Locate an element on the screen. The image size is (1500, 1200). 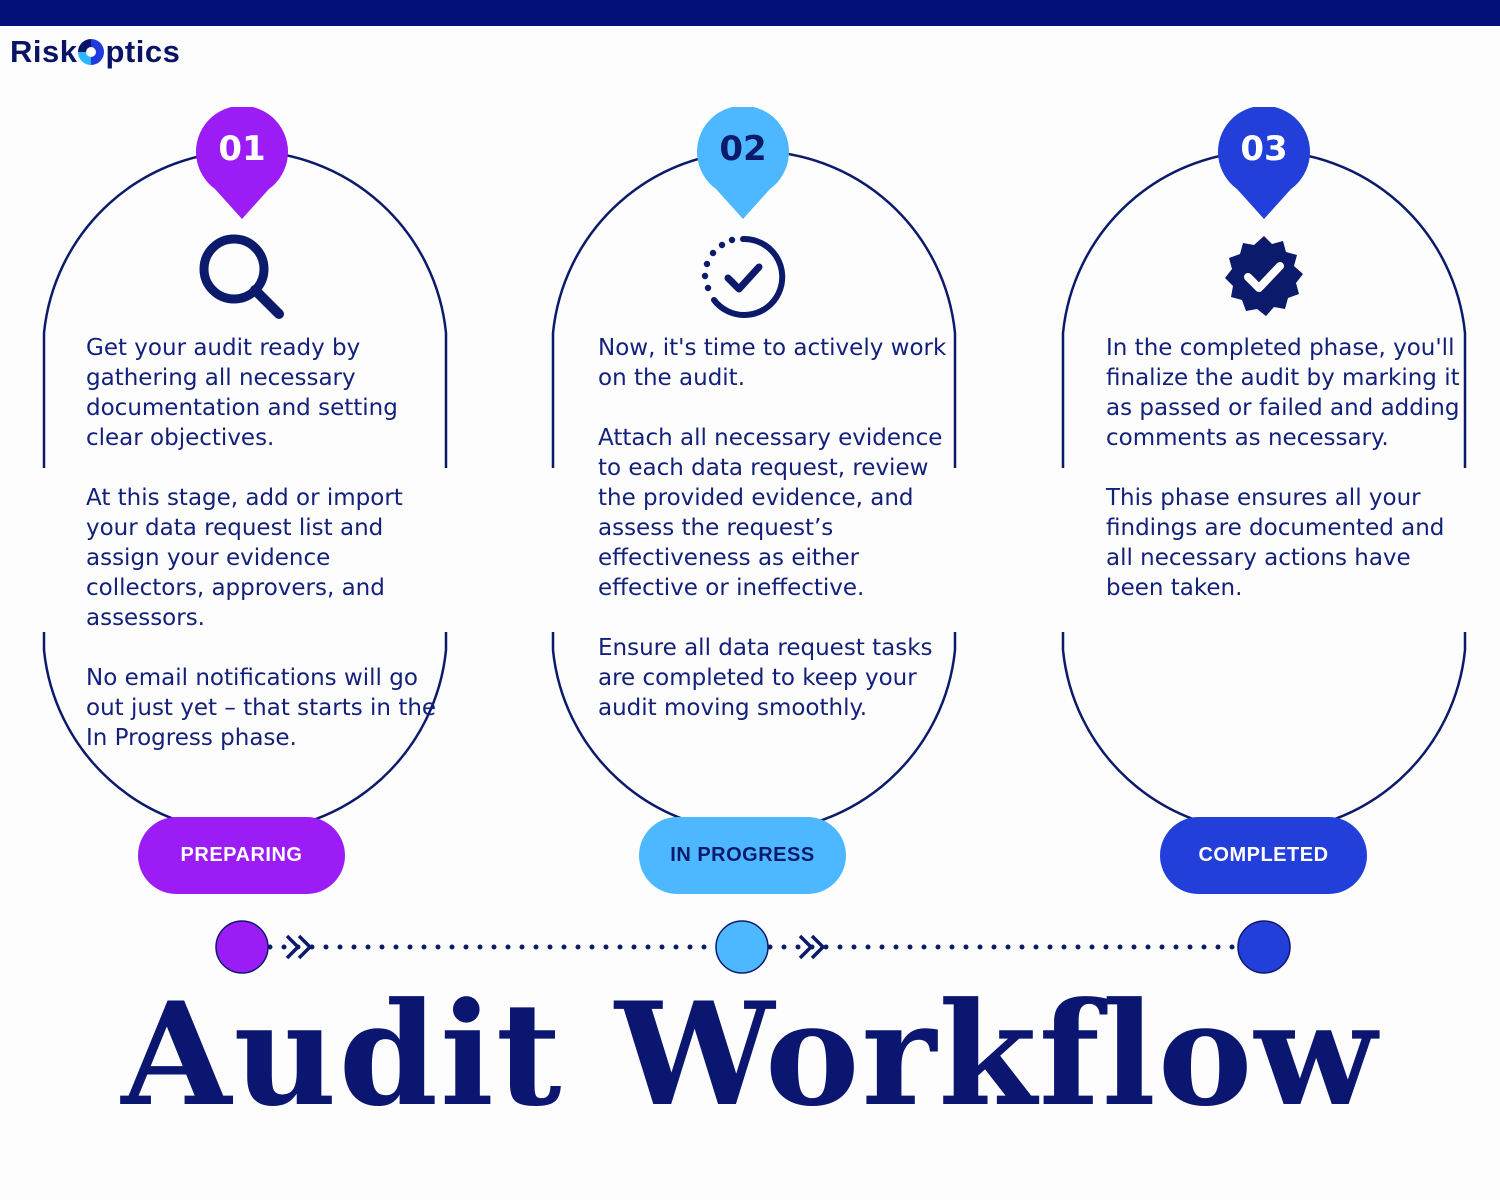
riskoptics-logo: Risk ptics is located at coordinates (95, 51).